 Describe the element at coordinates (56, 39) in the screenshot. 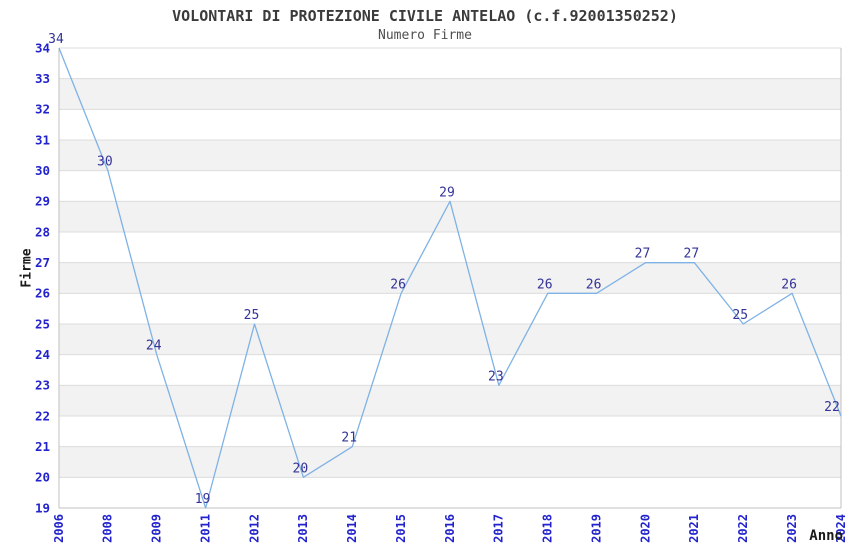

I see `data-point-label: 34` at that location.